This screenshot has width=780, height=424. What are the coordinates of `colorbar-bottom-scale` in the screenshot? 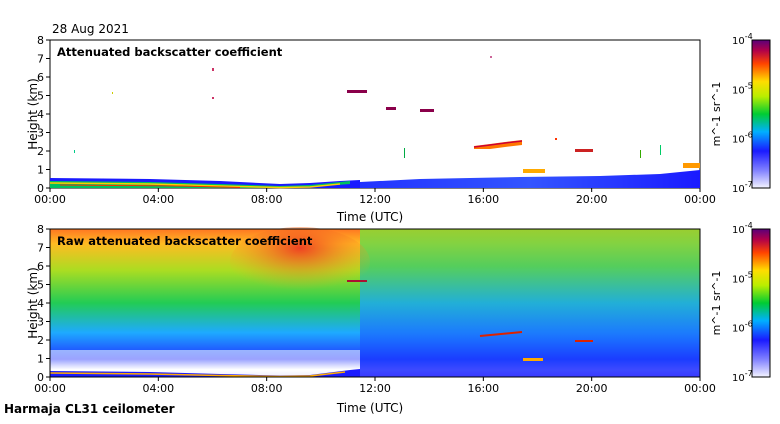 It's located at (761, 303).